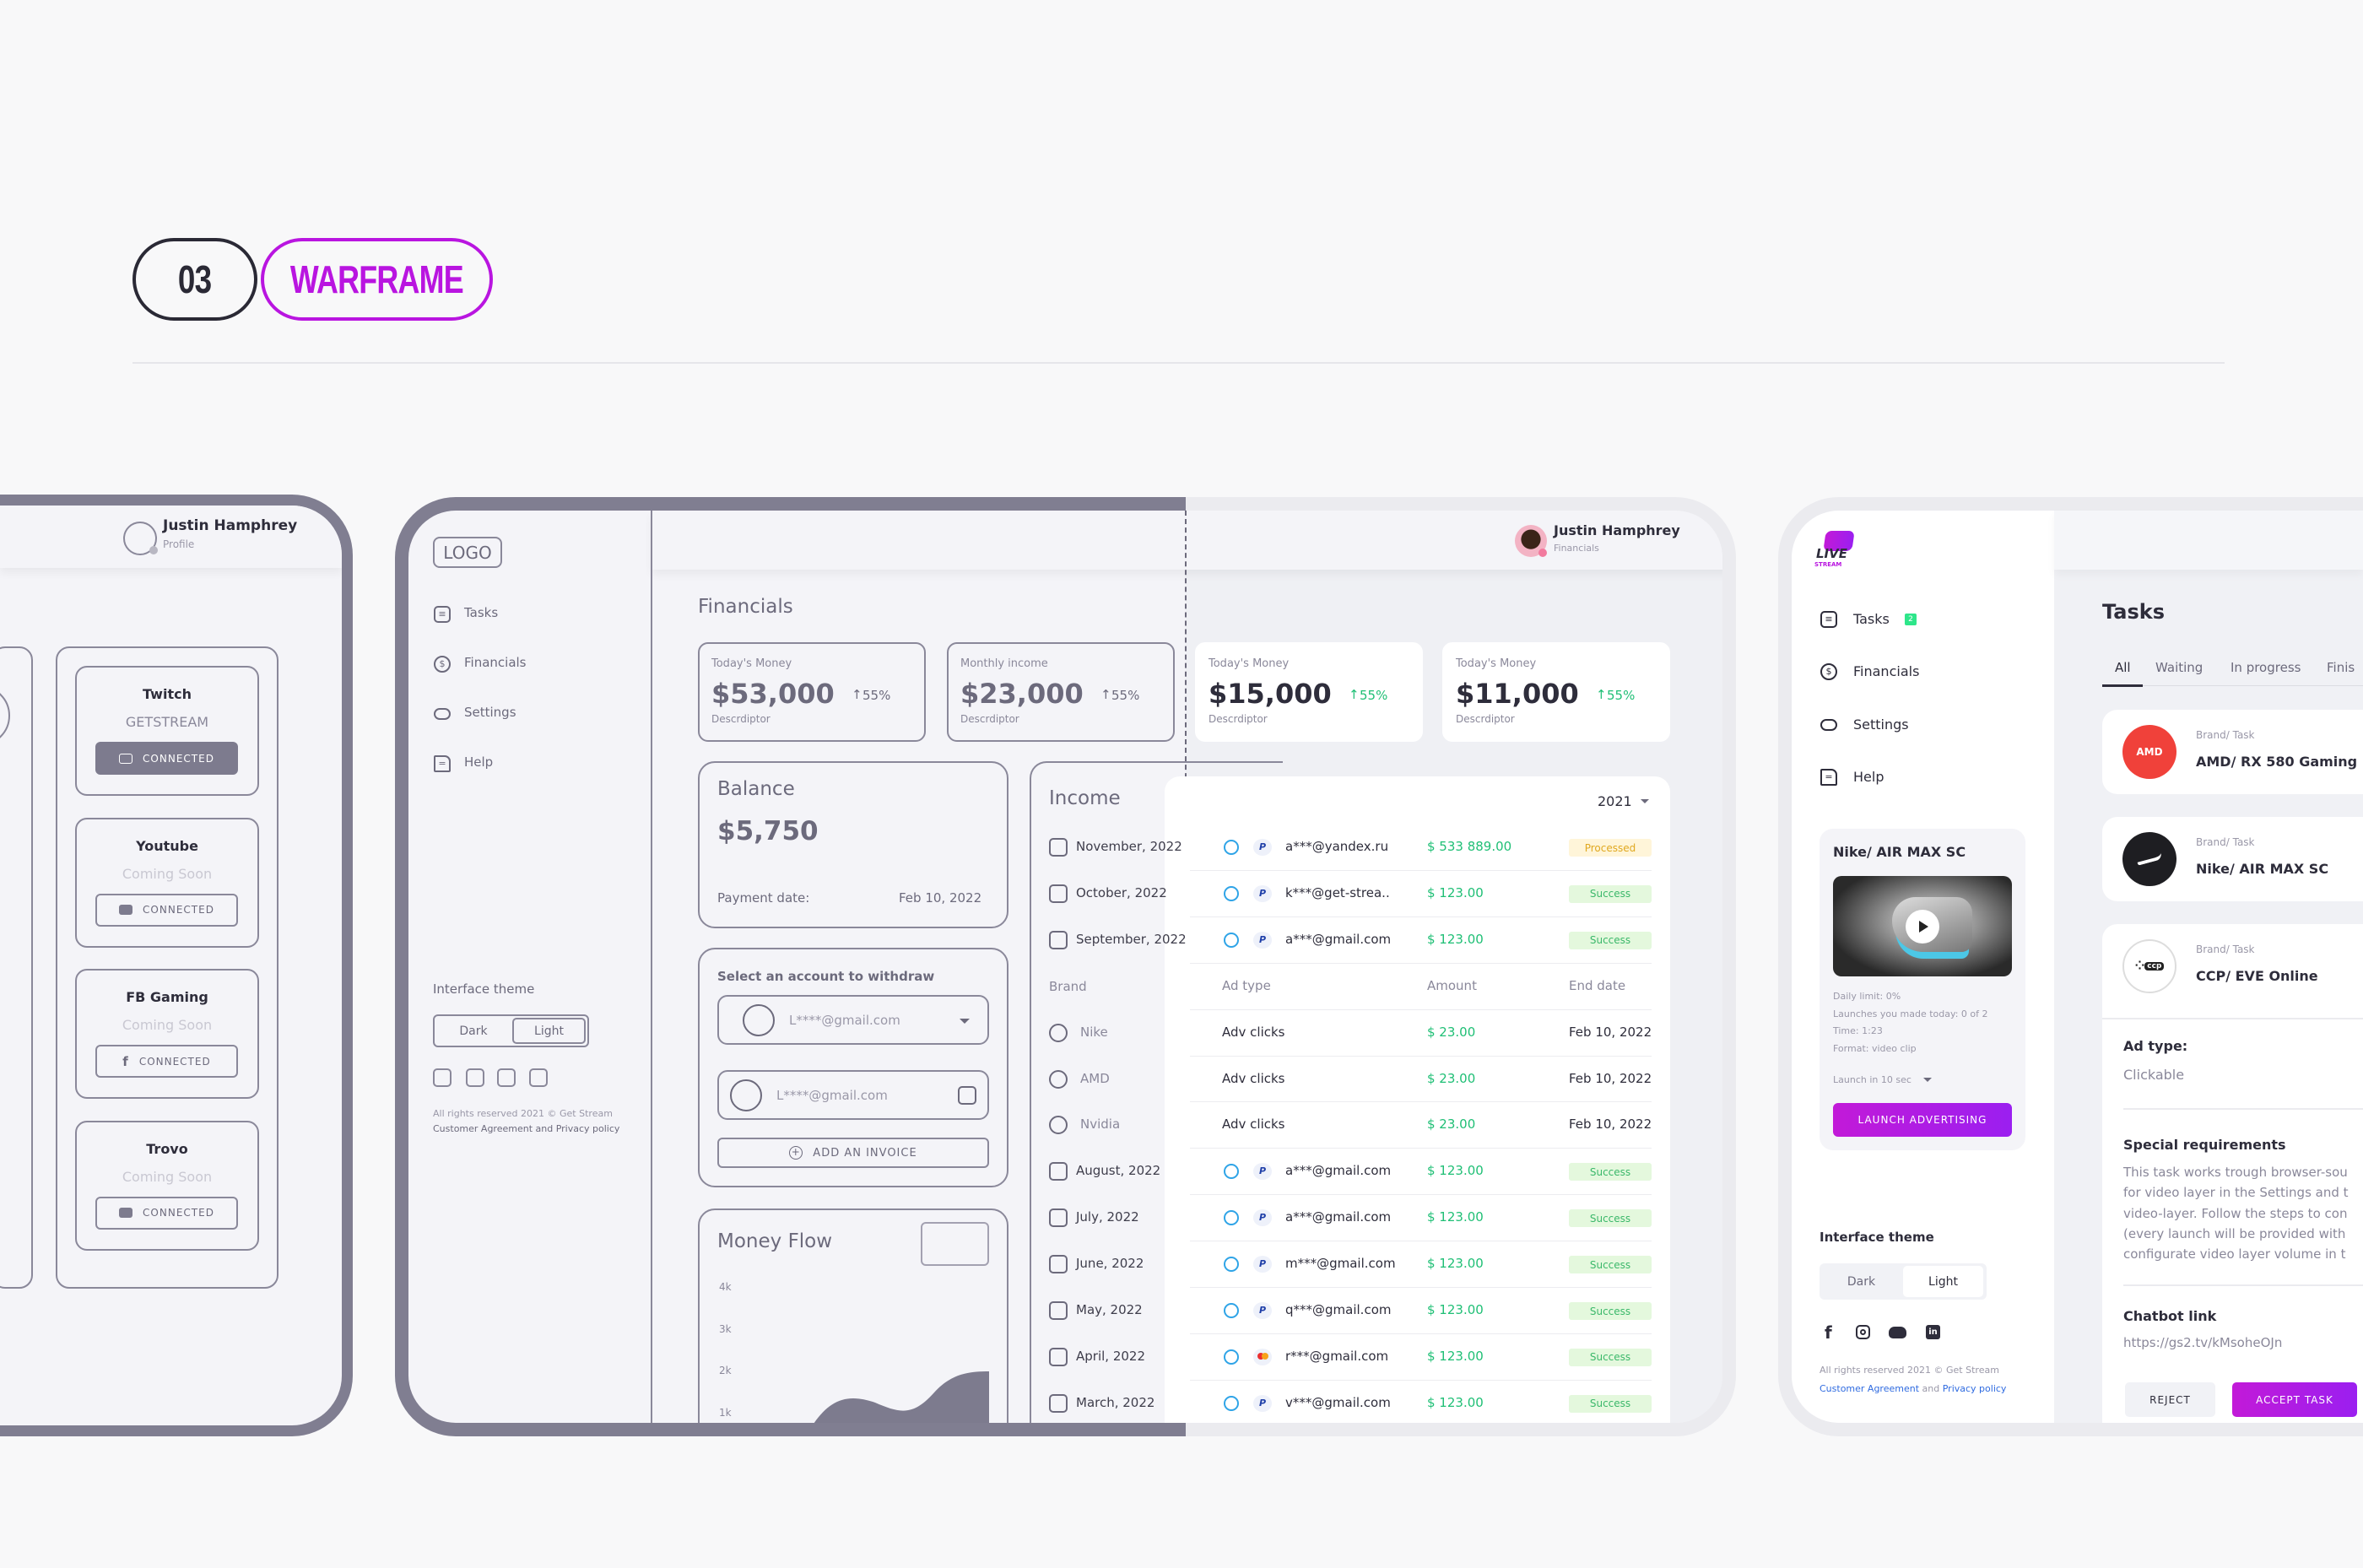 The height and width of the screenshot is (1568, 2363). Describe the element at coordinates (1877, 1237) in the screenshot. I see `theme-label: Interface theme` at that location.